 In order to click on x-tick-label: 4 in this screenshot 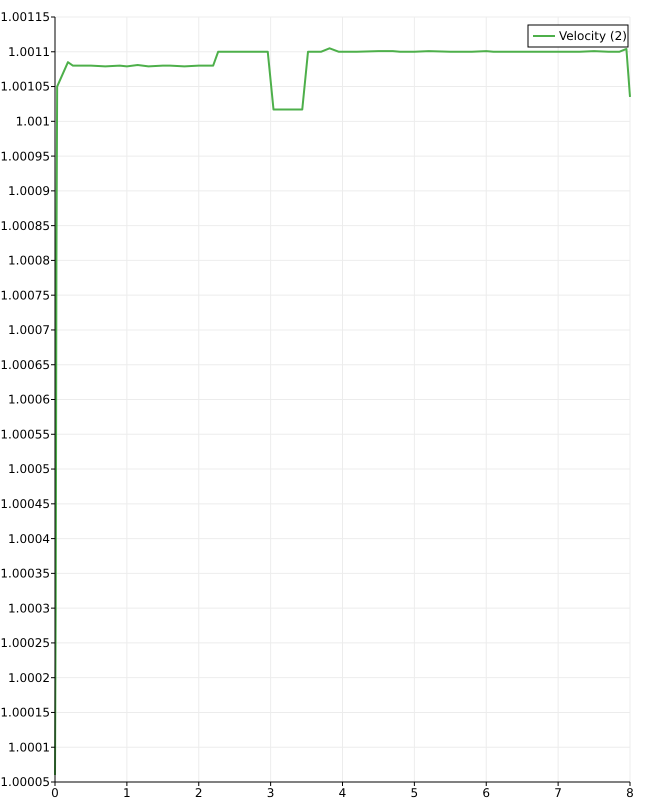, I will do `click(342, 792)`.